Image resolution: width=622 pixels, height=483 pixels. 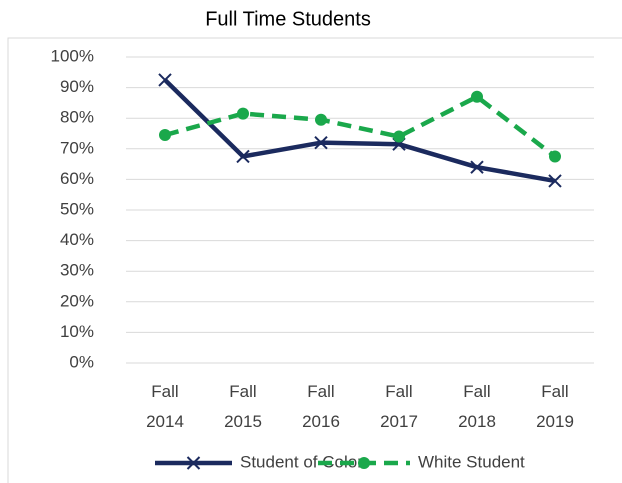 I want to click on y-tick-label: 80%, so click(x=77, y=117).